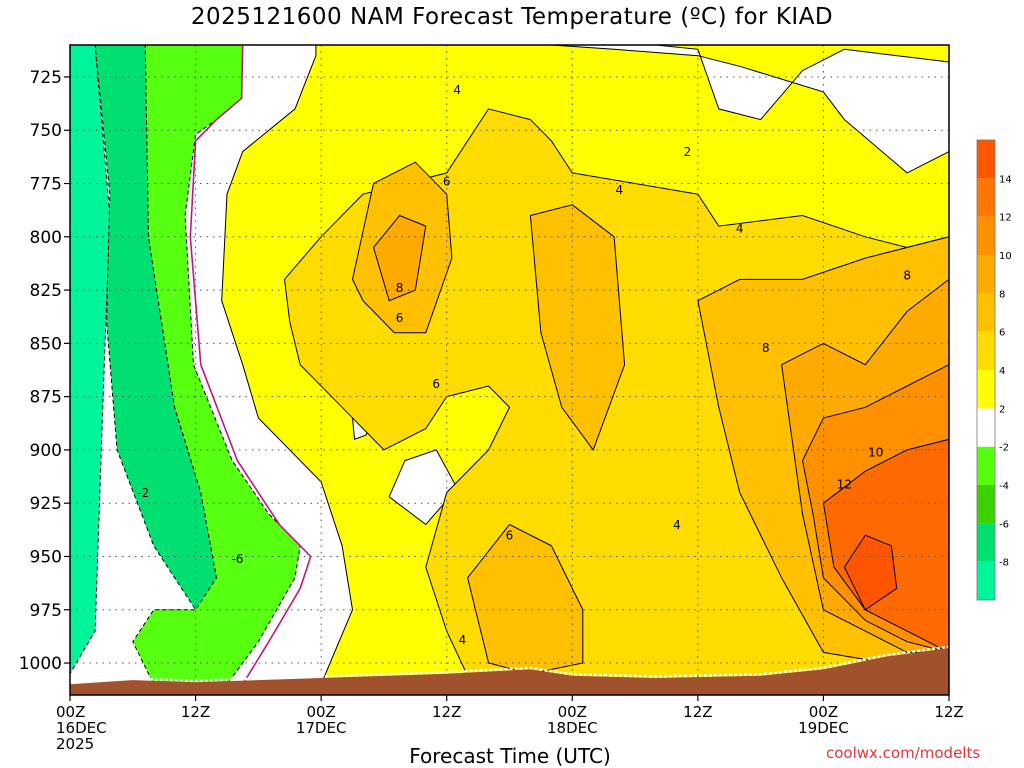 This screenshot has height=768, width=1024. I want to click on colorbar-frame, so click(986, 370).